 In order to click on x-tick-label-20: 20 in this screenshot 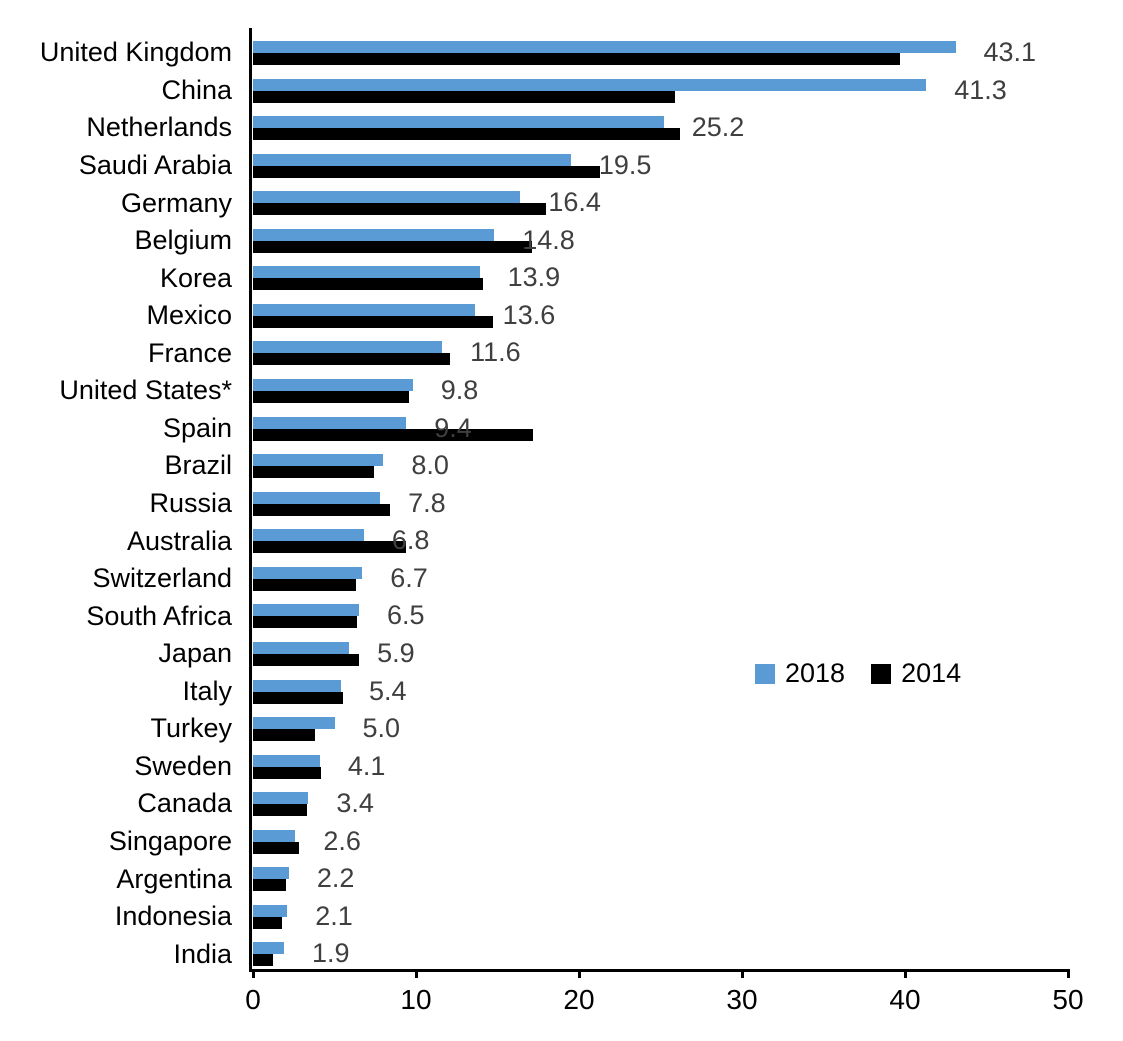, I will do `click(579, 999)`.